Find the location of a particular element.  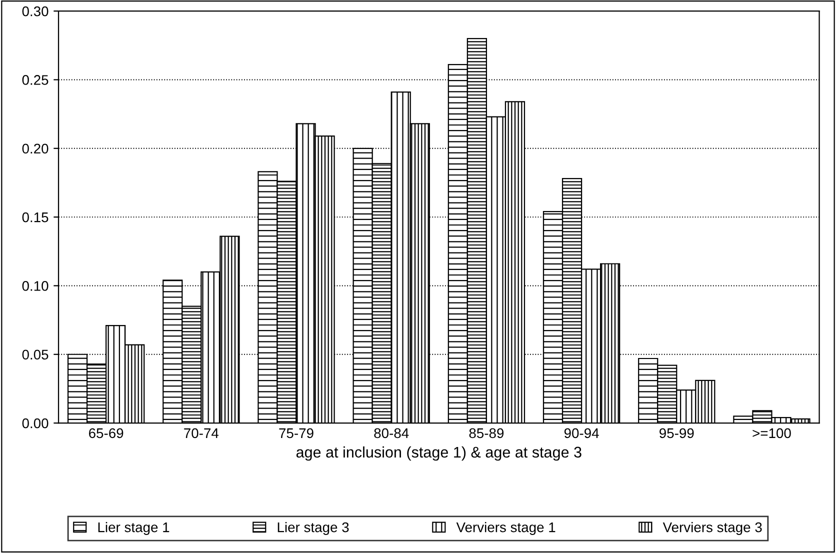

x-tick-label: 90-94 is located at coordinates (581, 433).